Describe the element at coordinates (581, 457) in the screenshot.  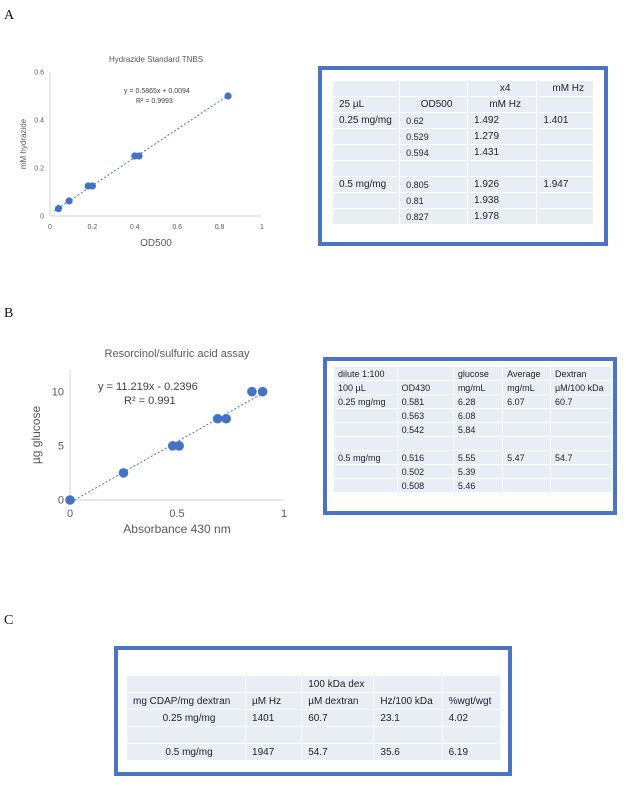
I see `table-cell: 54.7` at that location.